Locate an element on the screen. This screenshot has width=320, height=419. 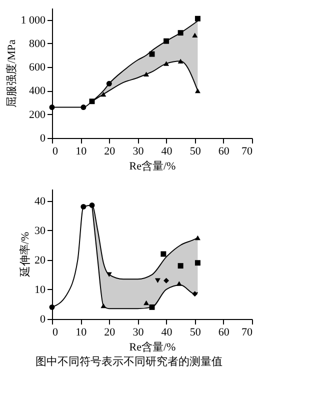
y-tick-label: 400 is located at coordinates (37, 91).